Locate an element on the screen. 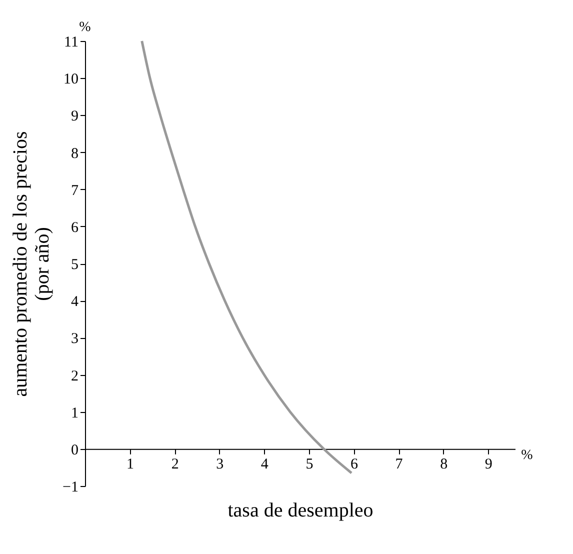 The image size is (573, 554). x-tick-label: 1 is located at coordinates (130, 464).